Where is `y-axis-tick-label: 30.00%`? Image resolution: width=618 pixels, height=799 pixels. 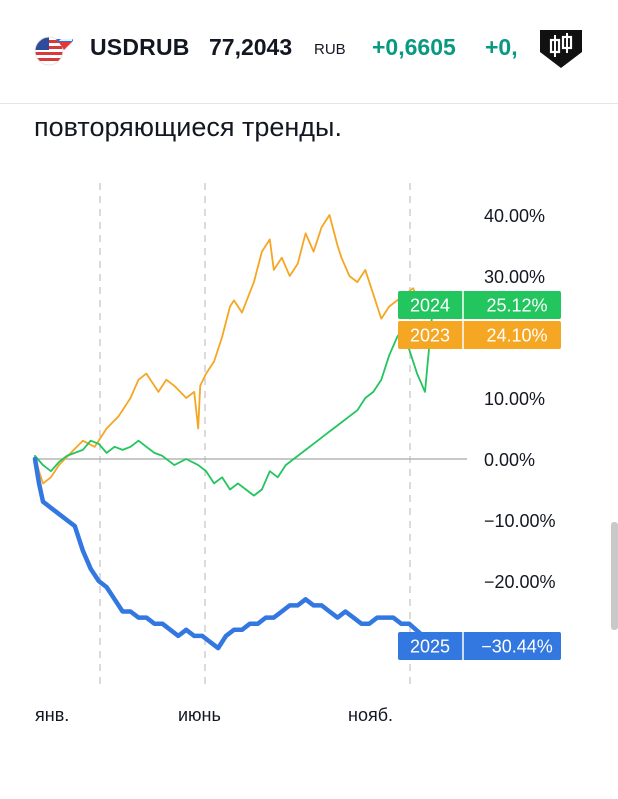
y-axis-tick-label: 30.00% is located at coordinates (514, 277).